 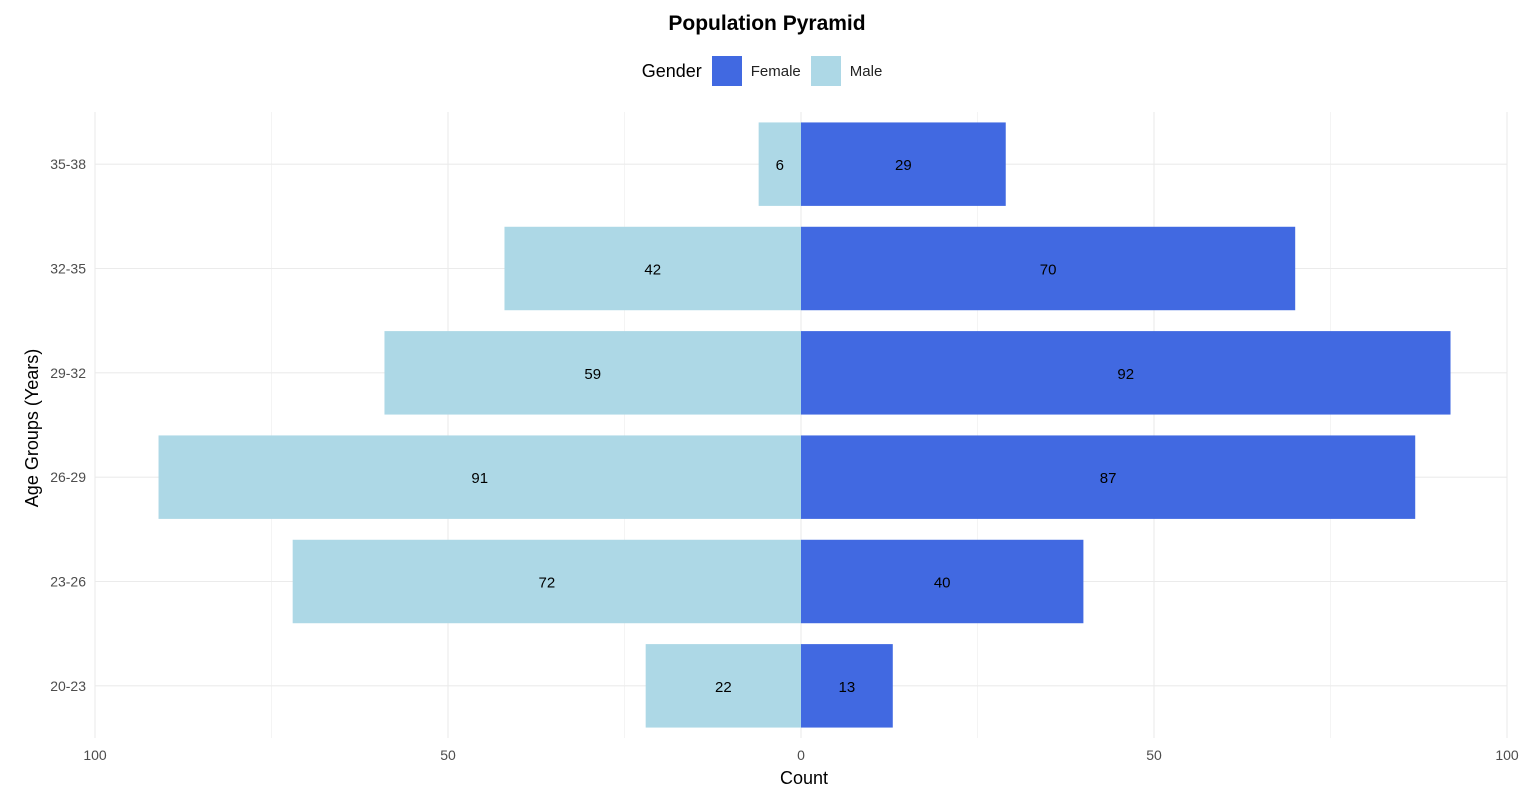 What do you see at coordinates (671, 70) in the screenshot?
I see `legend-title: Gender` at bounding box center [671, 70].